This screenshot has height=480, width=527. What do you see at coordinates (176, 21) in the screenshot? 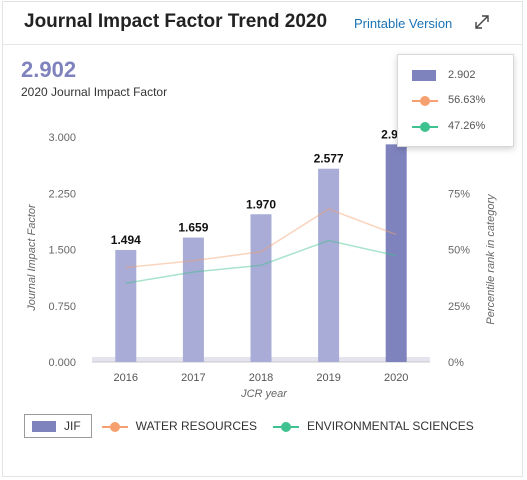
I see `card-title: Journal Impact Factor Trend 2020` at bounding box center [176, 21].